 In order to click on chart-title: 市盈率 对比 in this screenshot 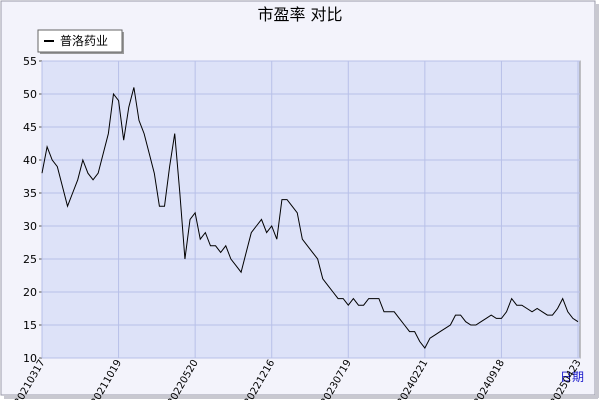, I will do `click(299, 14)`.